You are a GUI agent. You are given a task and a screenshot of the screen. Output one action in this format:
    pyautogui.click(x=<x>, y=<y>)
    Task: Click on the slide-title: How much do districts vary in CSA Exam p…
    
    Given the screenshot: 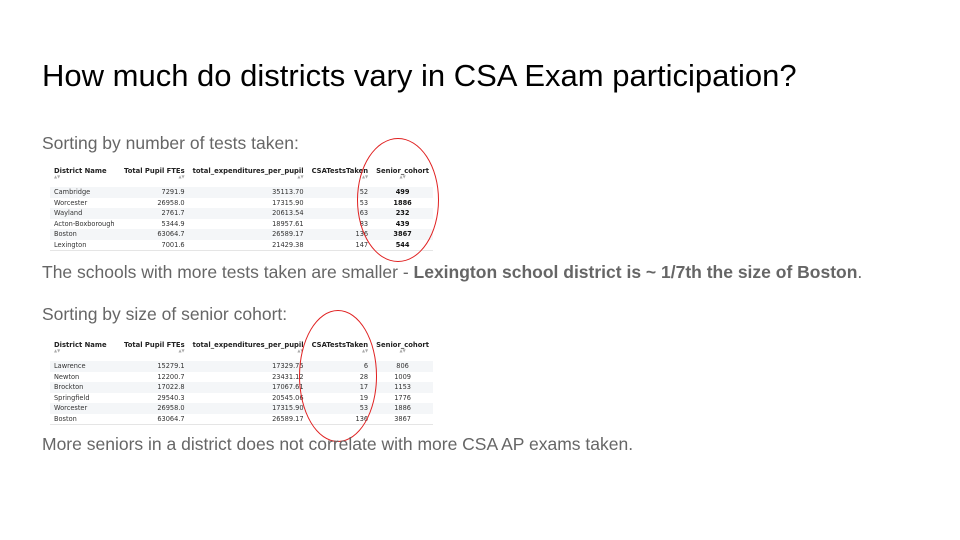 What is the action you would take?
    pyautogui.click(x=419, y=75)
    